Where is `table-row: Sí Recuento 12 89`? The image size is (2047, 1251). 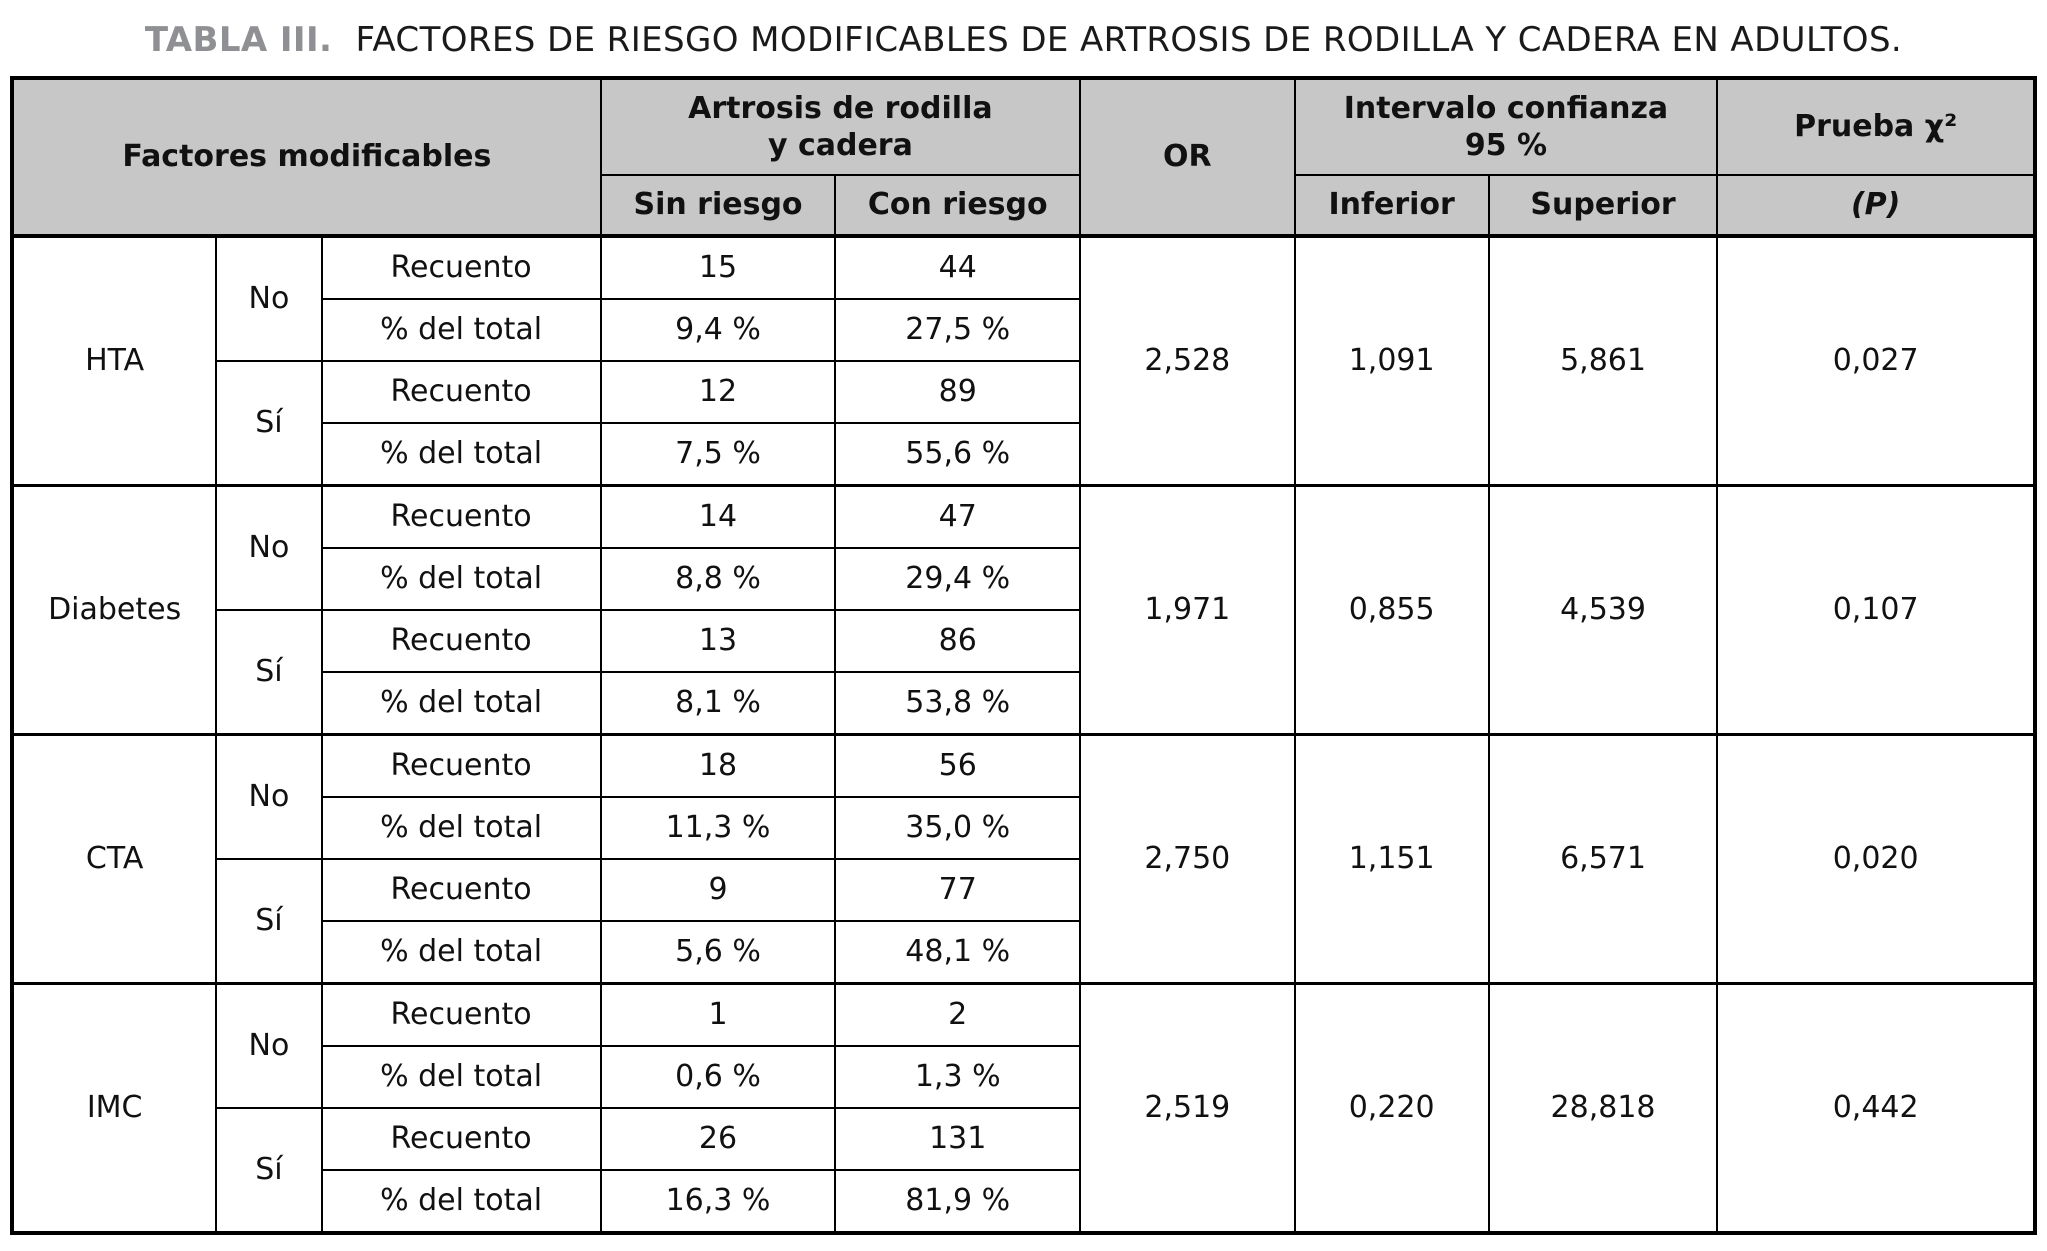
table-row: Sí Recuento 12 89 is located at coordinates (1023, 423).